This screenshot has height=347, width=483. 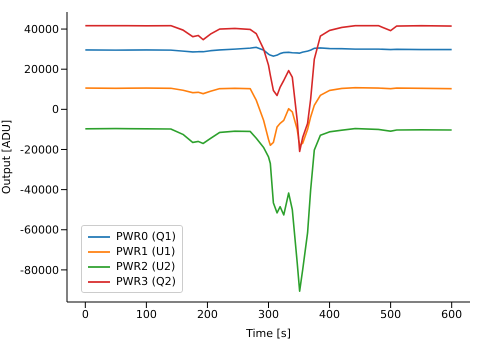 What do you see at coordinates (146, 251) in the screenshot?
I see `legend-label: PWR1 (U1)` at bounding box center [146, 251].